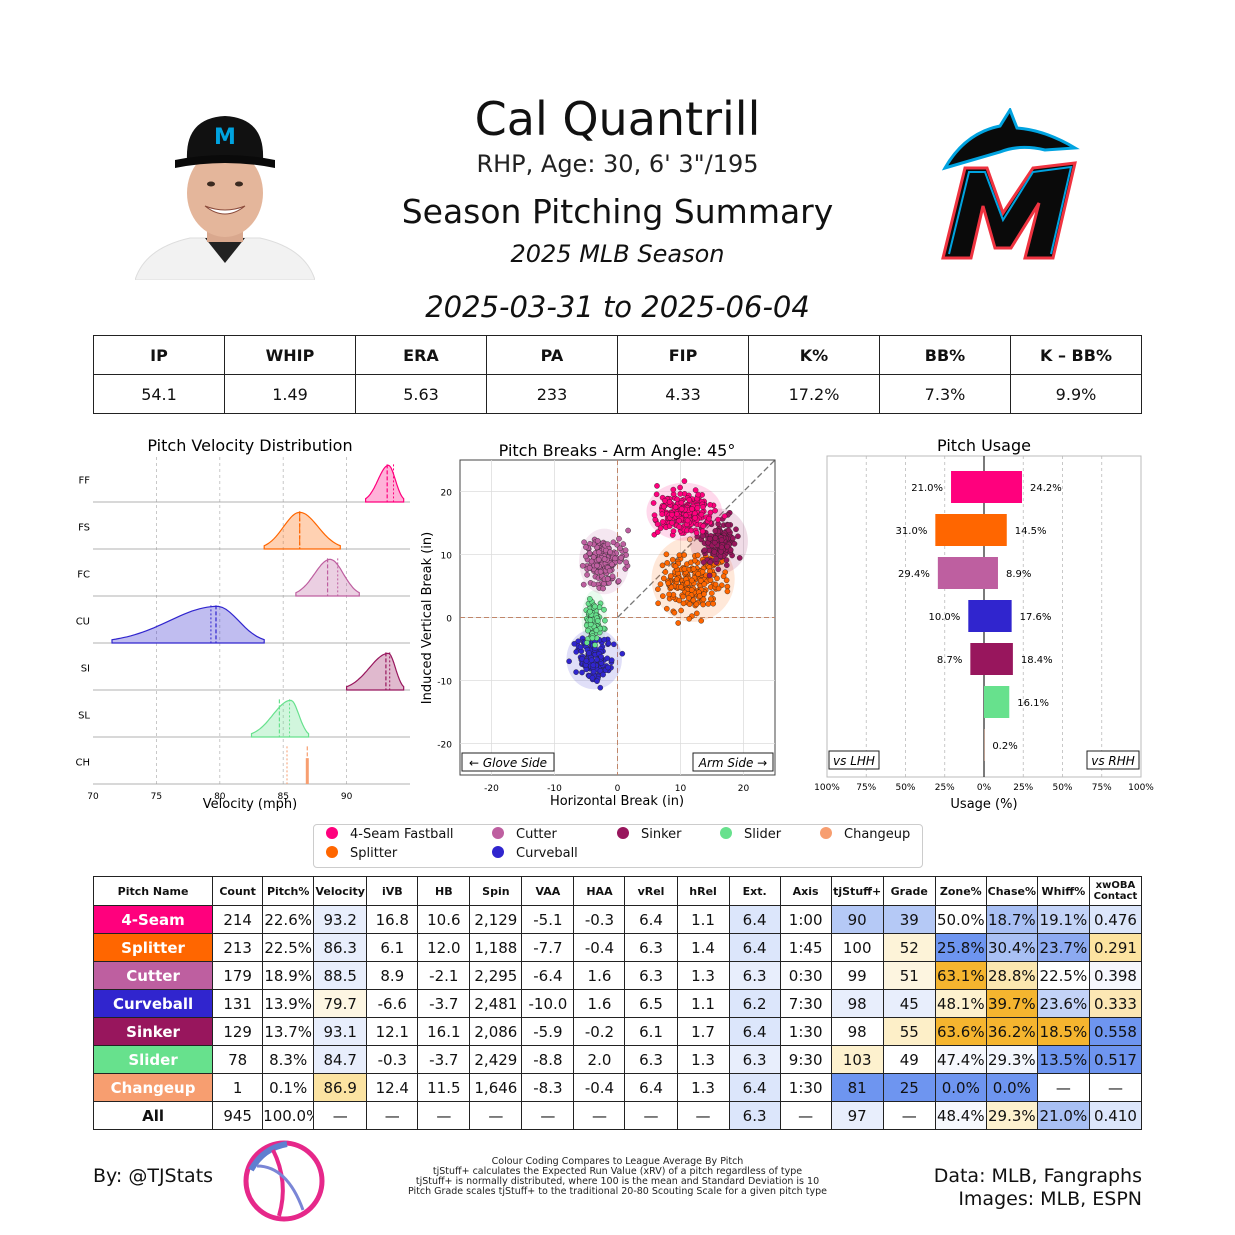 Image resolution: width=1235 pixels, height=1235 pixels. I want to click on pitch-table-cell: 6.1, so click(392, 947).